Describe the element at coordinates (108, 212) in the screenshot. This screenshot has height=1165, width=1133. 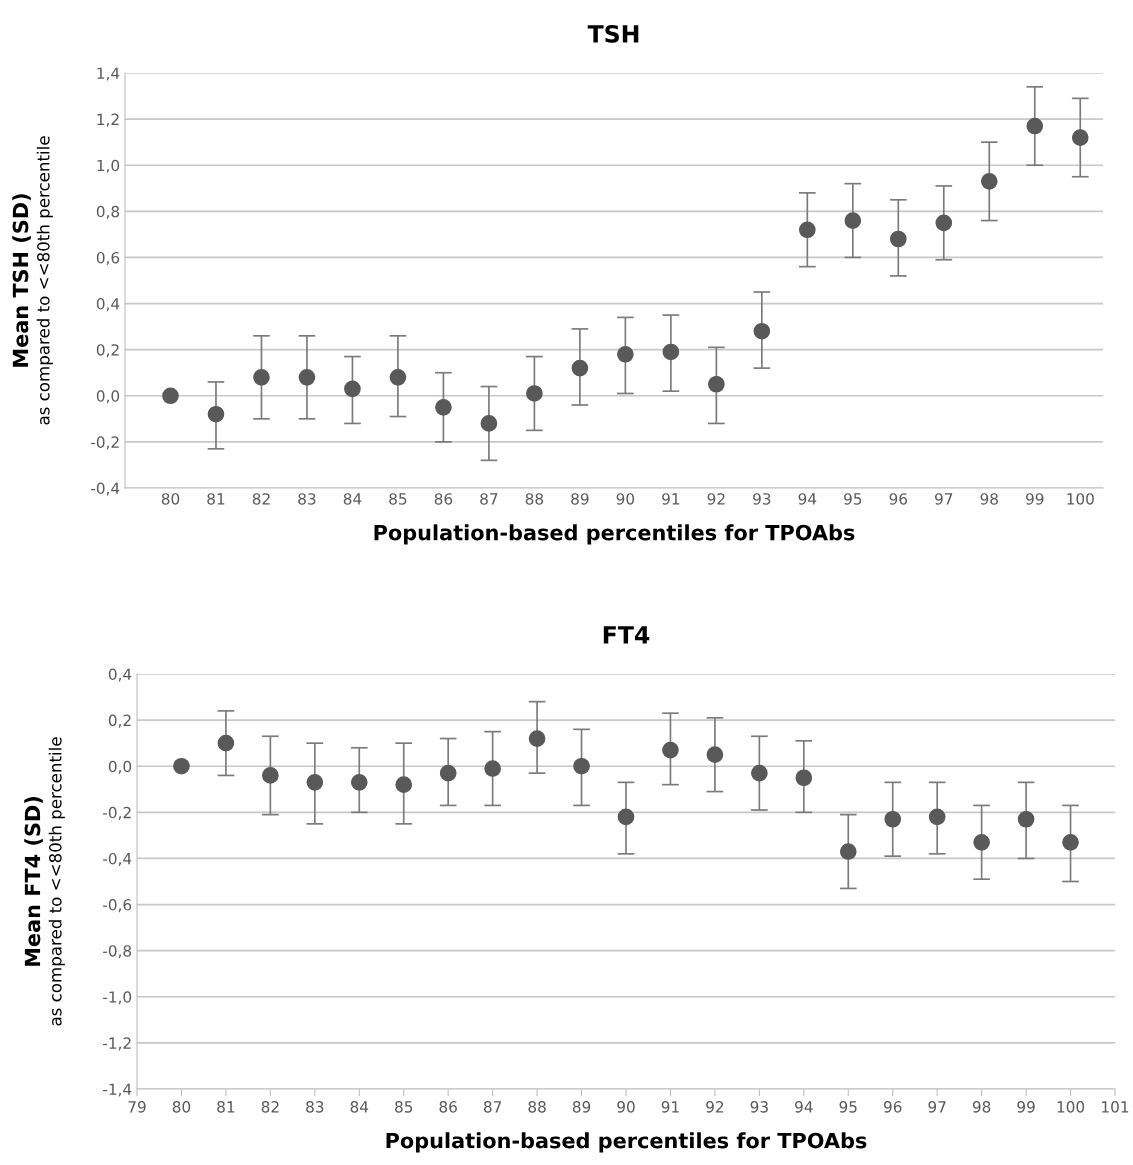
I see `y-tick-label: 0,8` at that location.